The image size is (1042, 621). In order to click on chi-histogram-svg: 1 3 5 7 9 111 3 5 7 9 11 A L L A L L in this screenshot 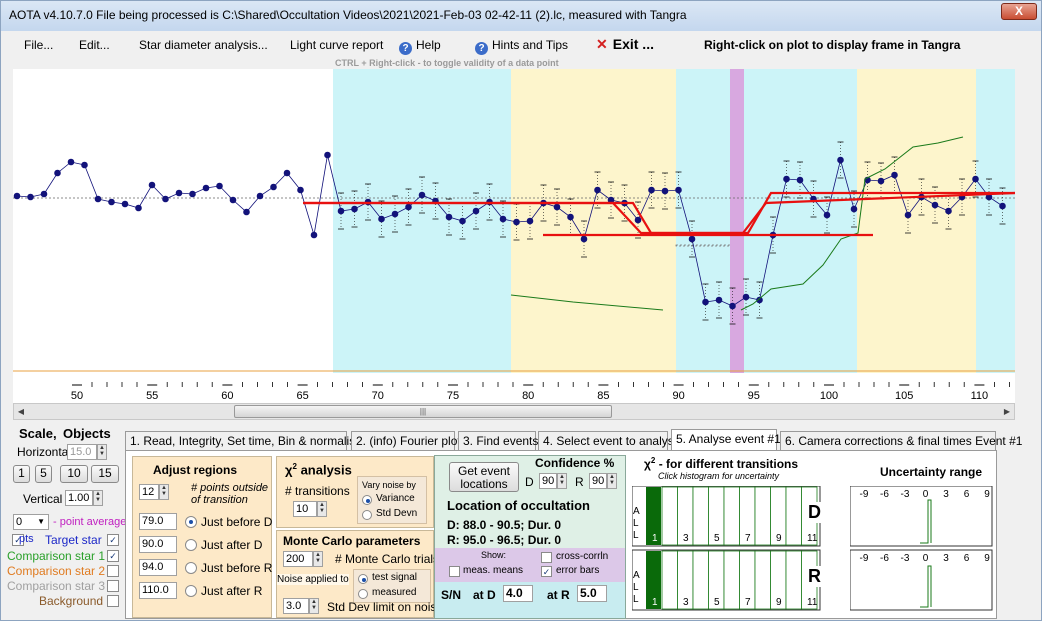, I will do `click(729, 551)`.